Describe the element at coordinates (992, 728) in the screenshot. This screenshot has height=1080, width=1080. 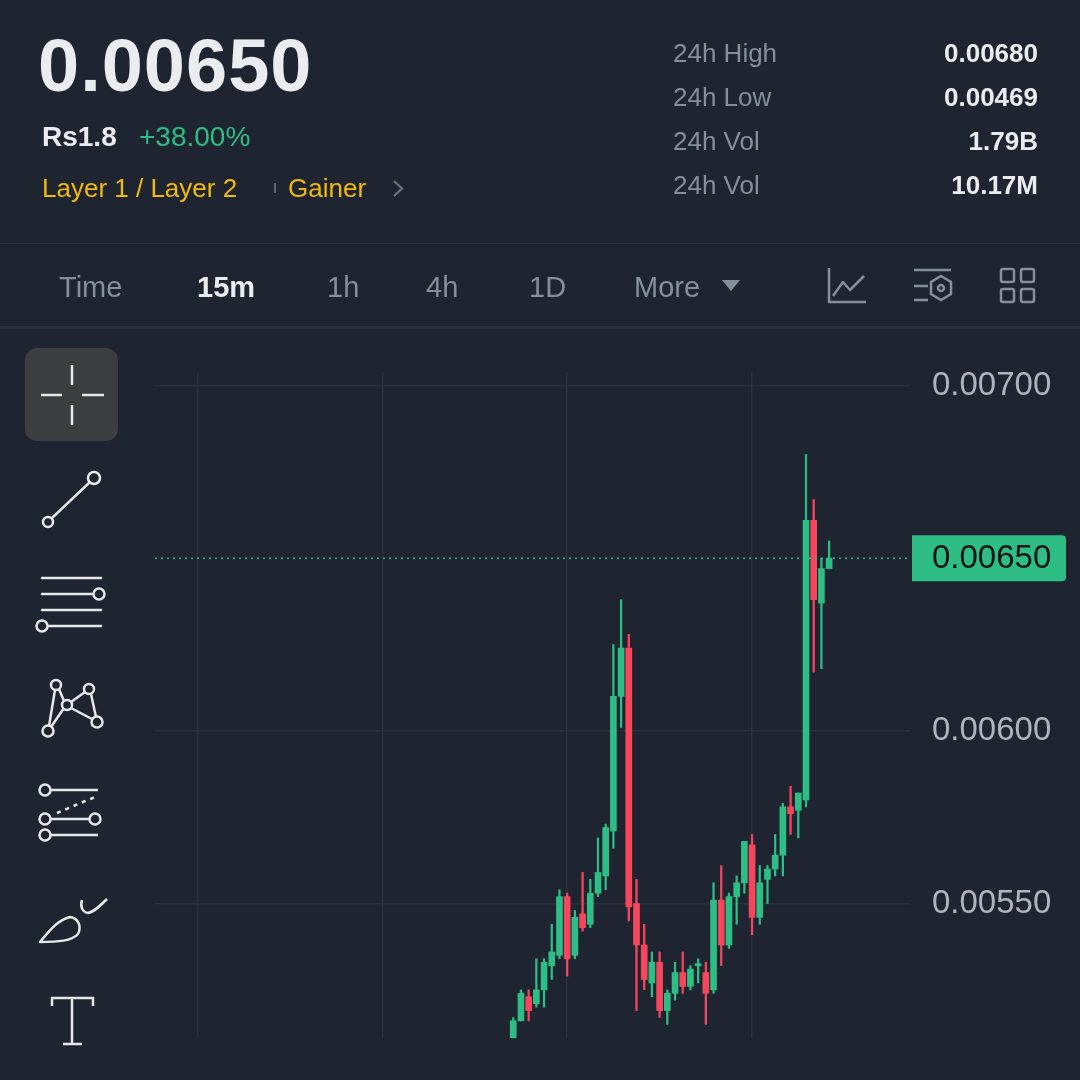
I see `y-tick-label: 0.00600` at that location.